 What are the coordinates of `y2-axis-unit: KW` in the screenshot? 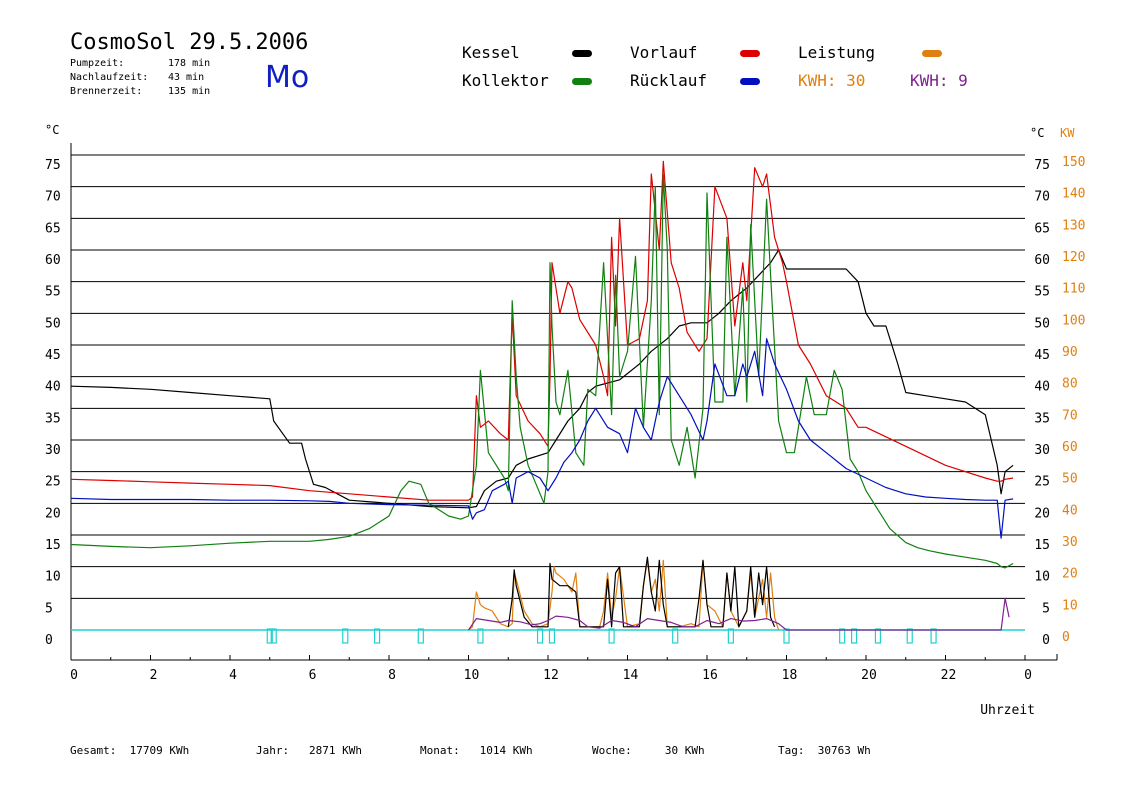 It's located at (1067, 133).